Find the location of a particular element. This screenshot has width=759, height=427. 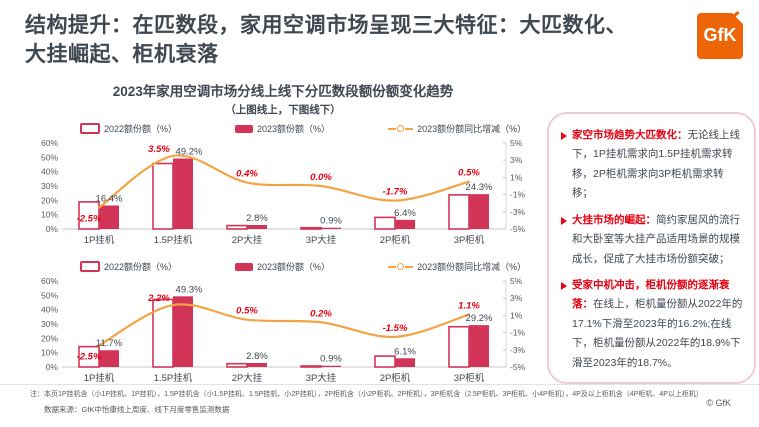

gfk-logo: GfK is located at coordinates (720, 34).